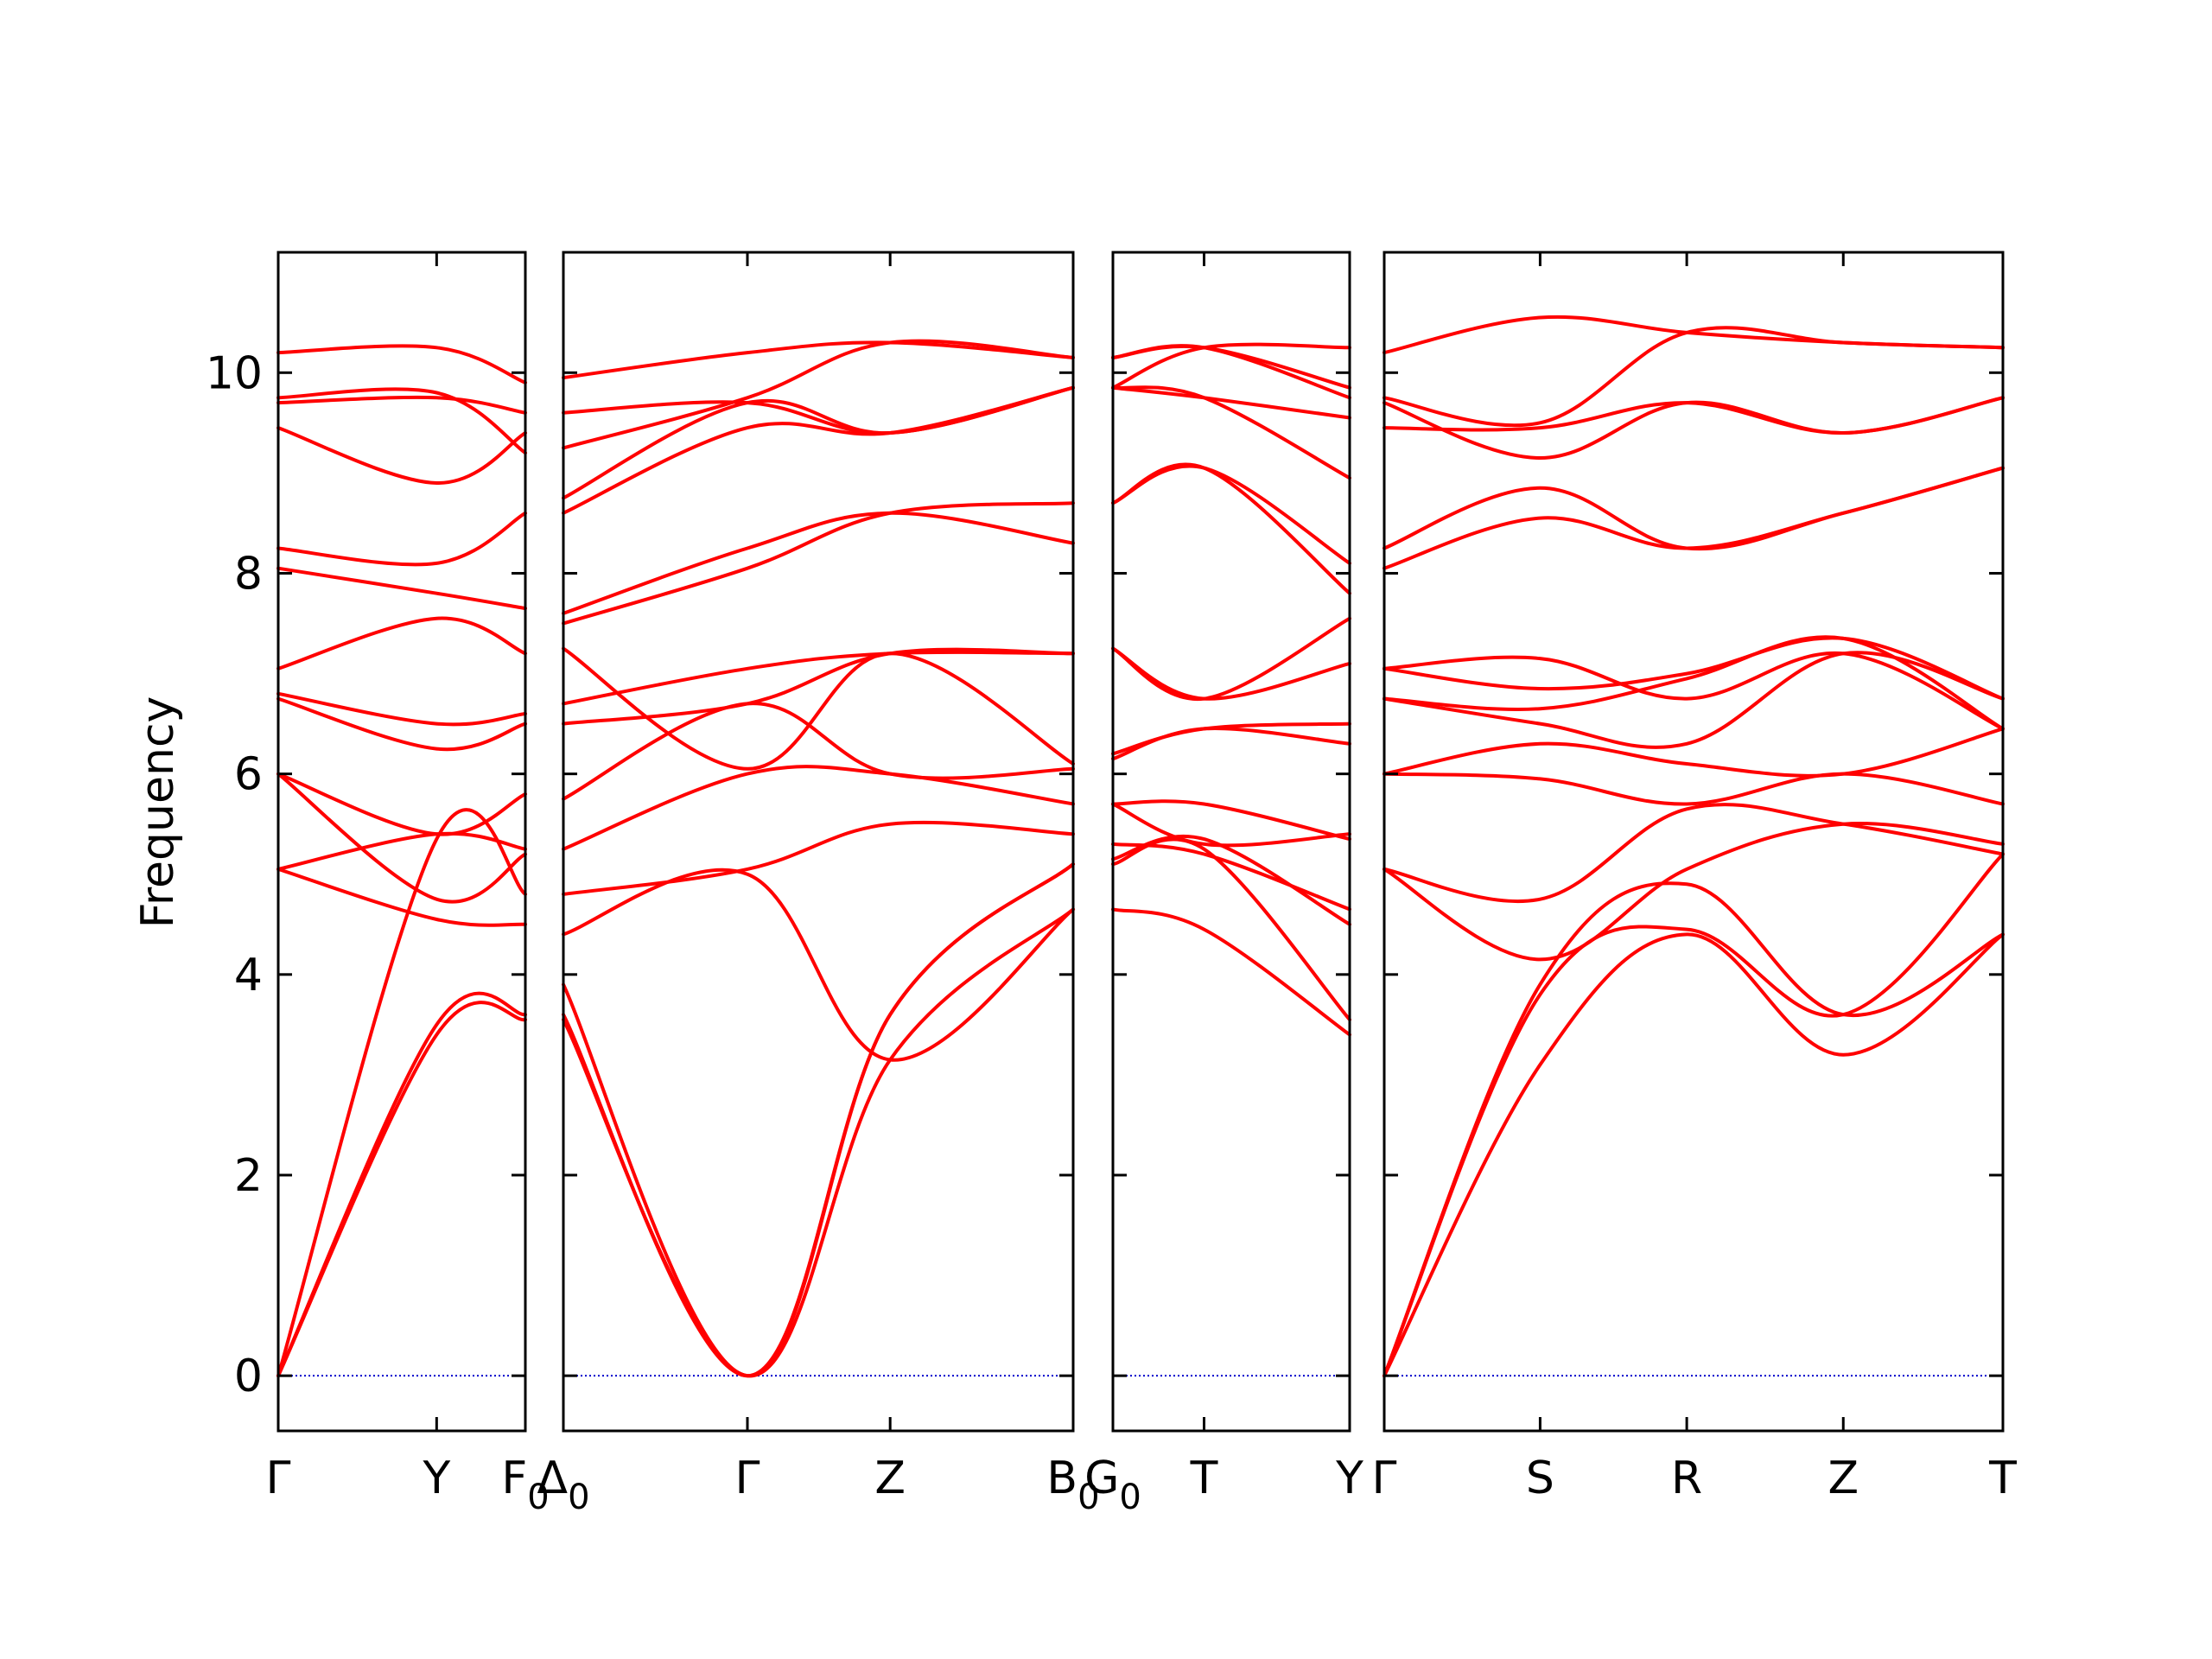  Describe the element at coordinates (234, 373) in the screenshot. I see `y-tick-label: 10` at that location.